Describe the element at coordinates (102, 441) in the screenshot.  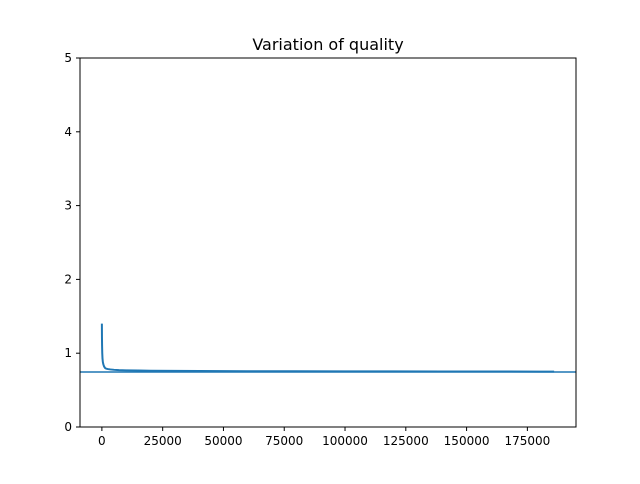
I see `x-tick-label: 0` at that location.